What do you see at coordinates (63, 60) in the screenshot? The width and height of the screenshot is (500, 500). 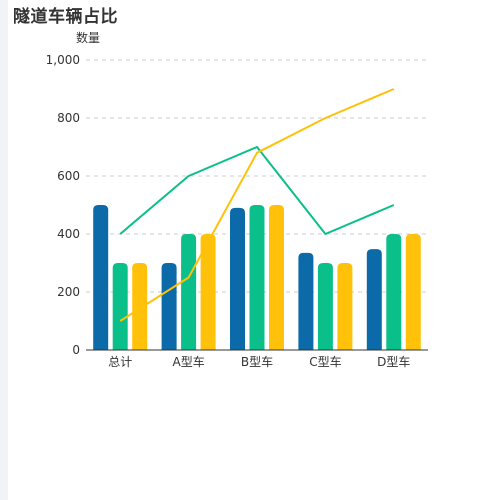 I see `y-tick-label: 1,000` at bounding box center [63, 60].